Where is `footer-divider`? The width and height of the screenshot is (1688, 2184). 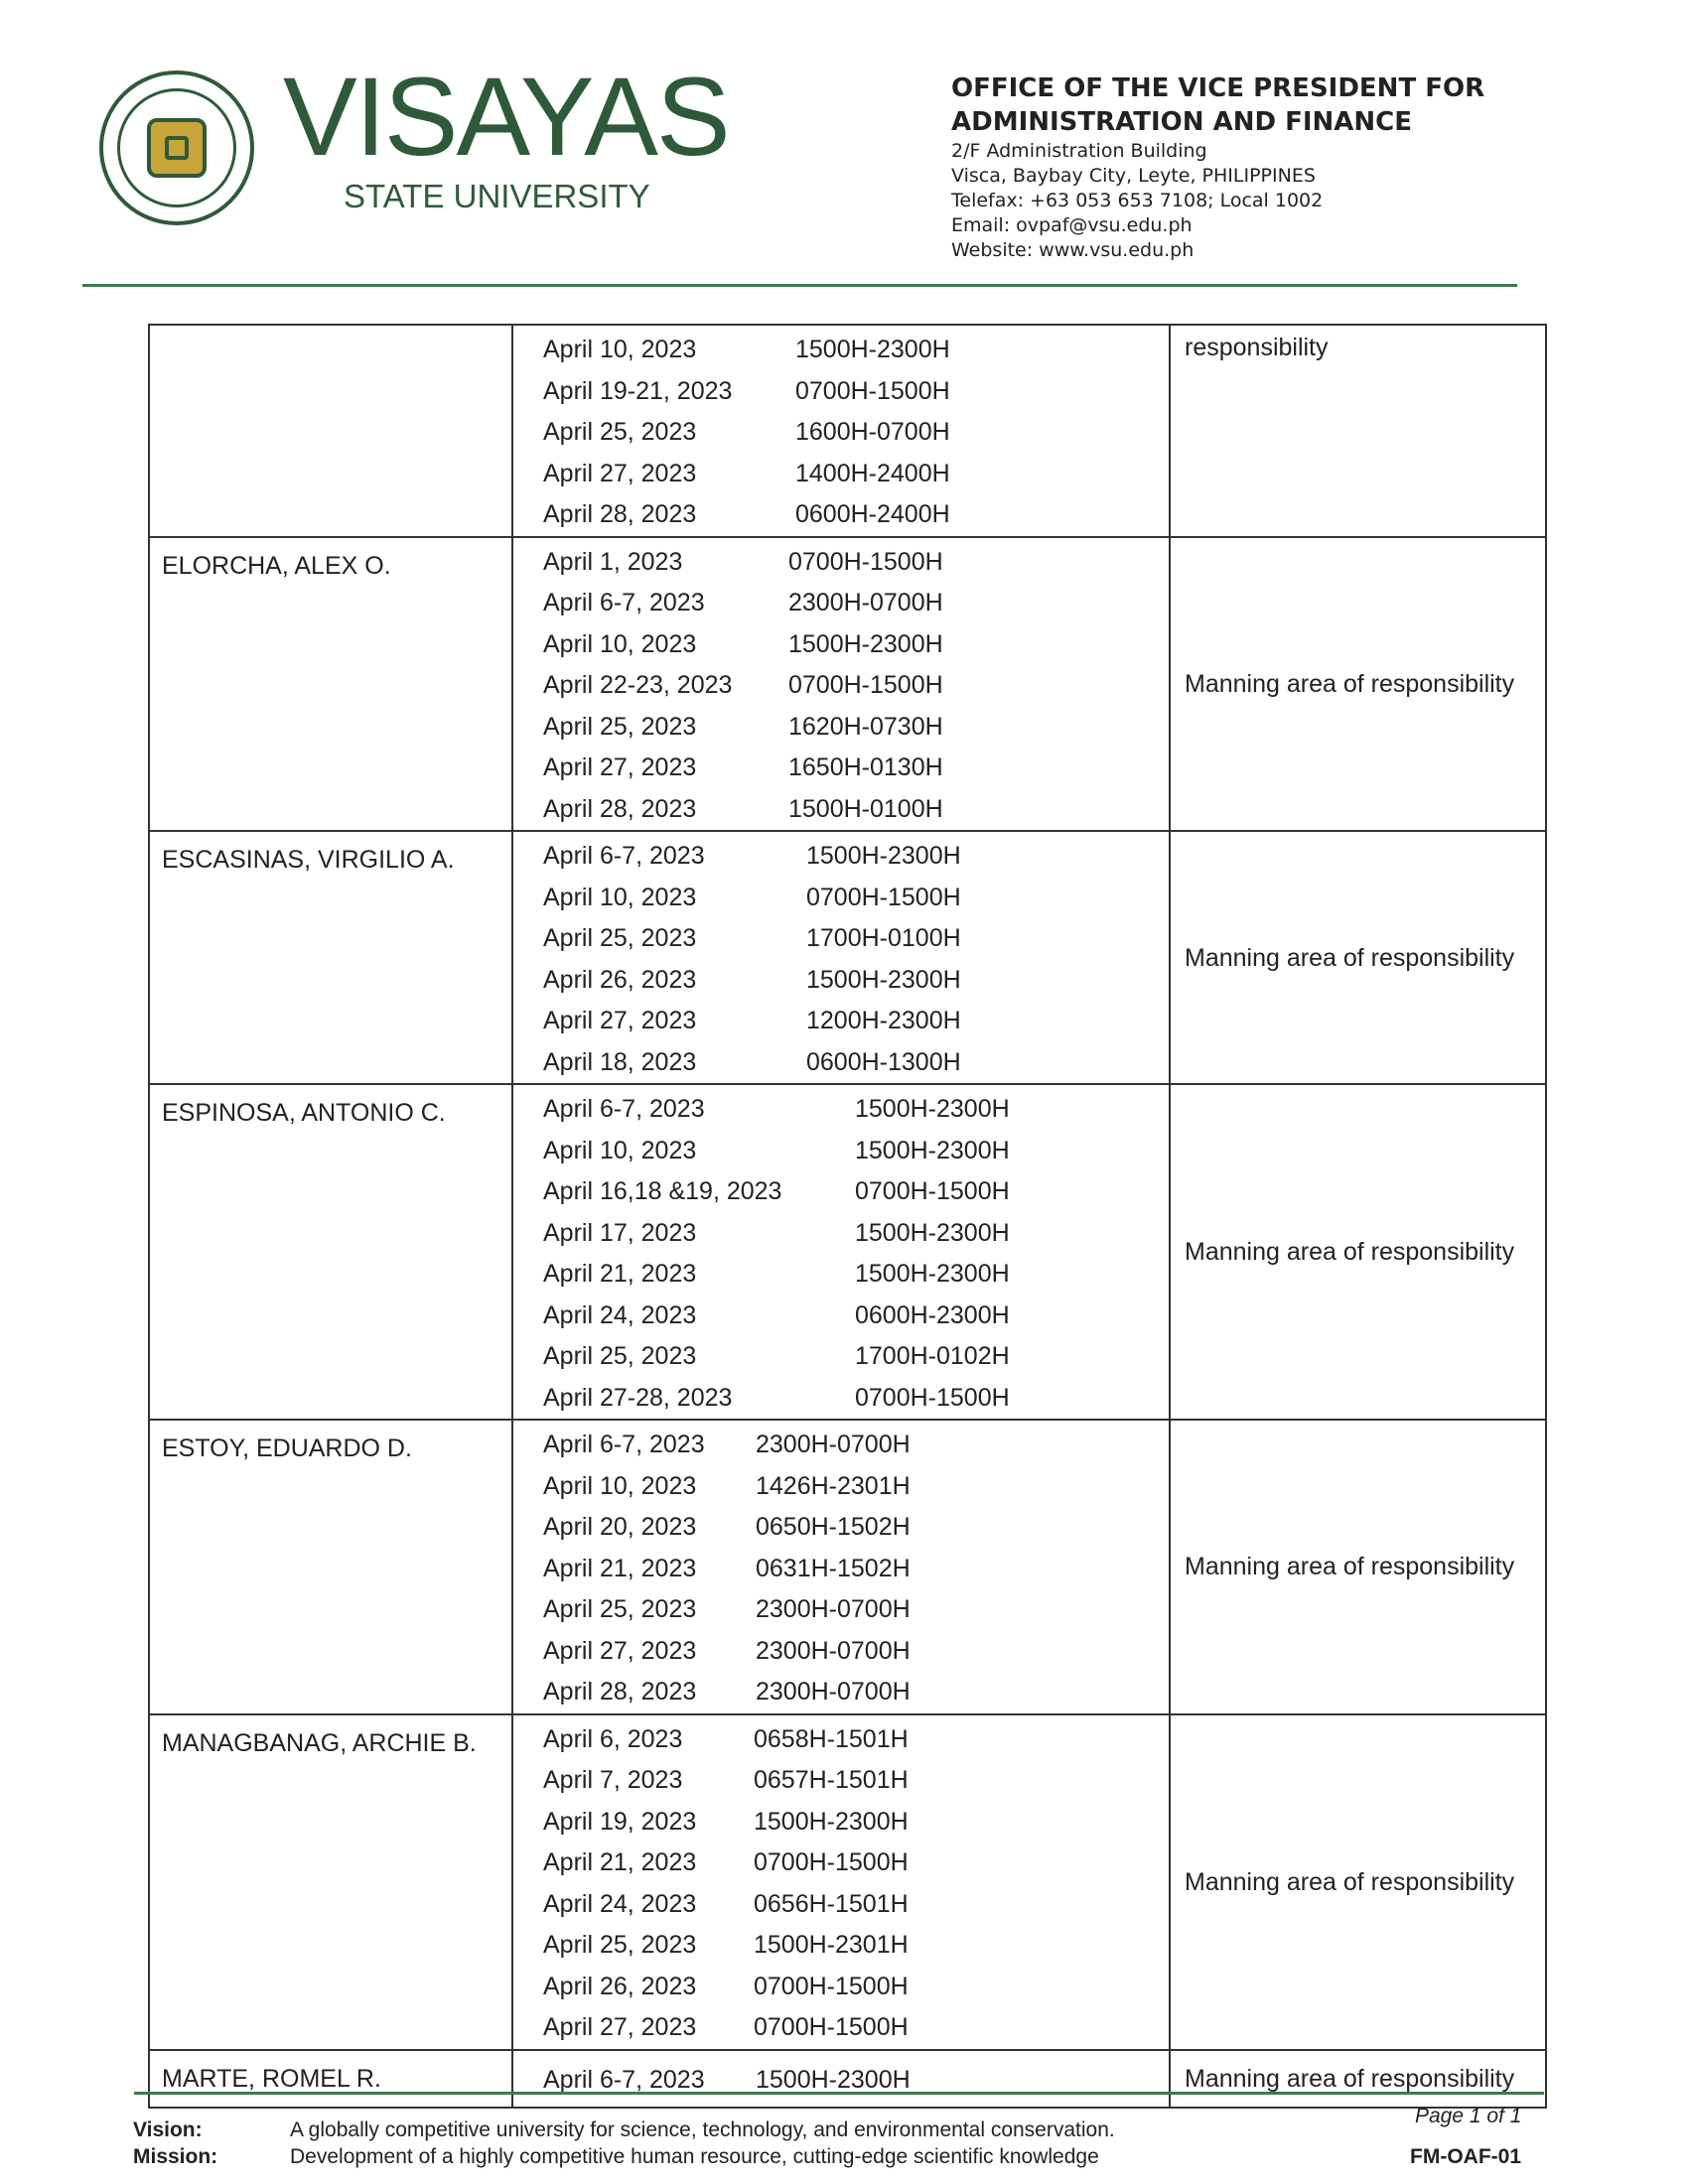
footer-divider is located at coordinates (839, 2093).